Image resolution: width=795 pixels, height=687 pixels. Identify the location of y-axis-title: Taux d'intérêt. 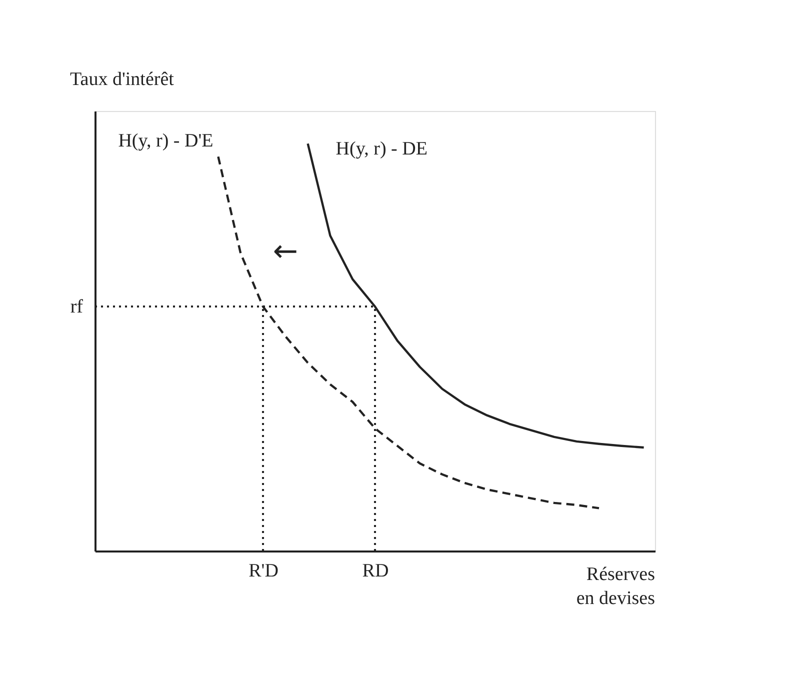
(122, 79).